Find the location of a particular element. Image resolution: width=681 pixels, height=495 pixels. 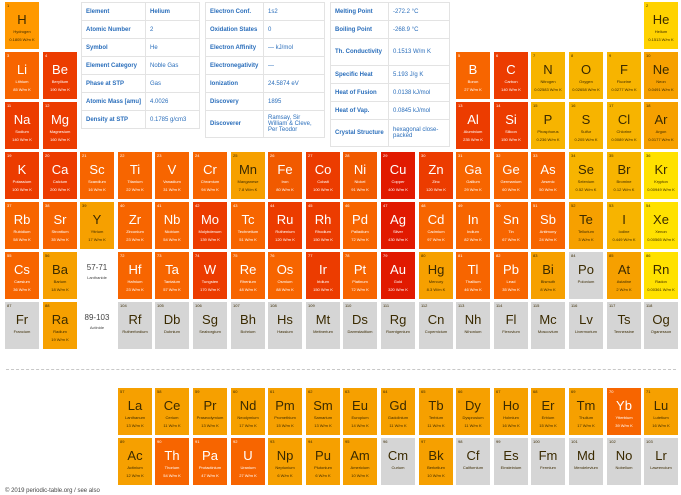

element-hs: 108 Hs Hassium is located at coordinates (285, 325).